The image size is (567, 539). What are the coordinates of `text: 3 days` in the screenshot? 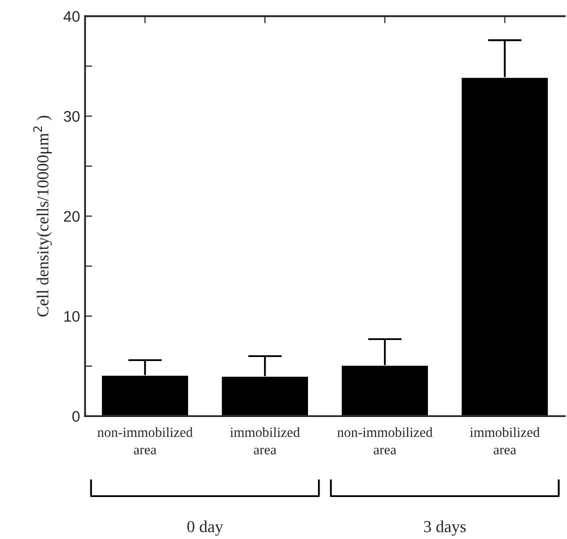 It's located at (445, 528).